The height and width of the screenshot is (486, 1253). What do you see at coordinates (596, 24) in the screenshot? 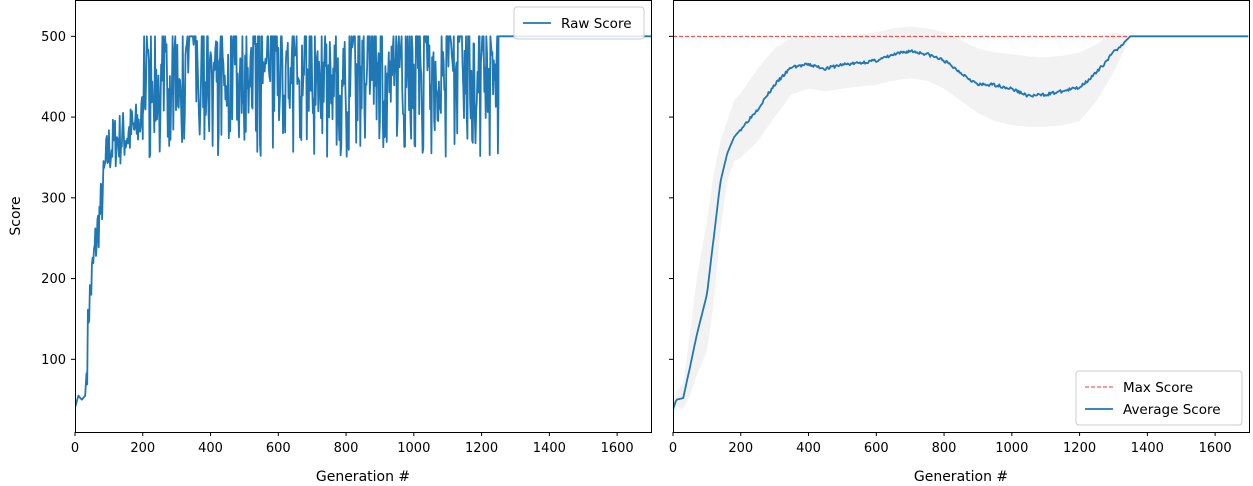
I see `legend-label: Raw Score` at bounding box center [596, 24].